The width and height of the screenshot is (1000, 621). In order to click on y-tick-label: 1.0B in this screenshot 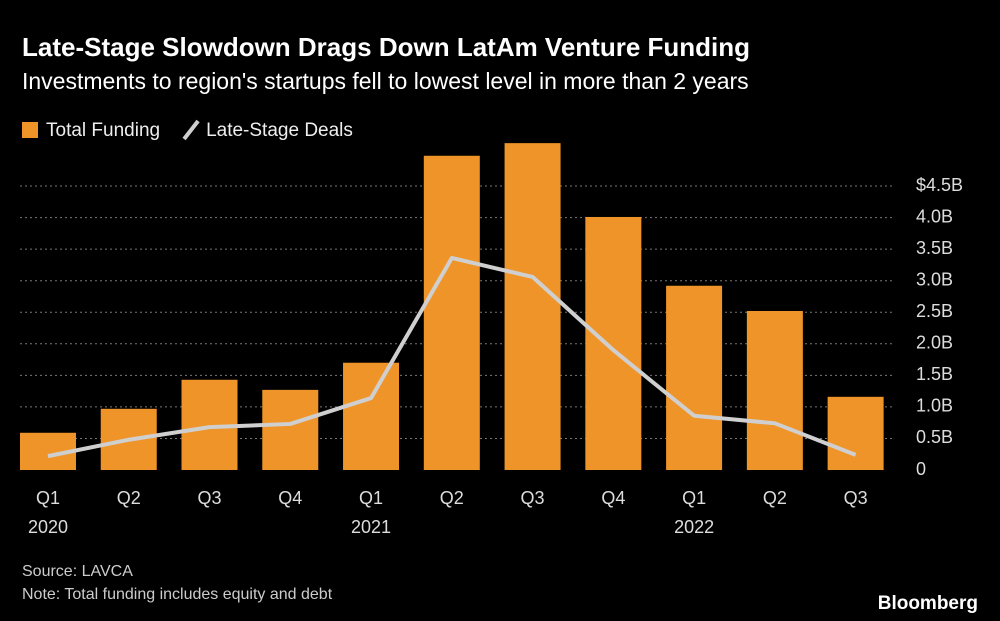, I will do `click(934, 406)`.